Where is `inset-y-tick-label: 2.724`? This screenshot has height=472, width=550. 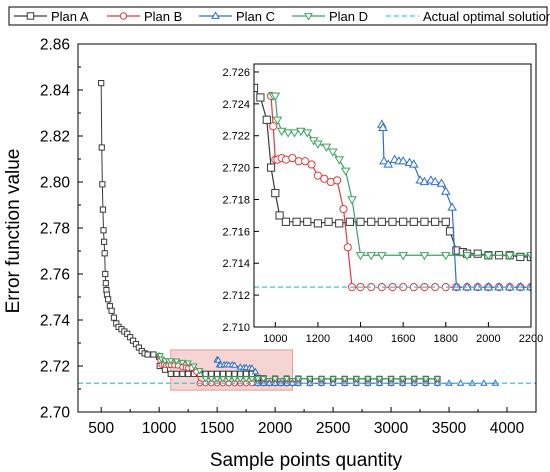
inset-y-tick-label: 2.724 is located at coordinates (236, 105).